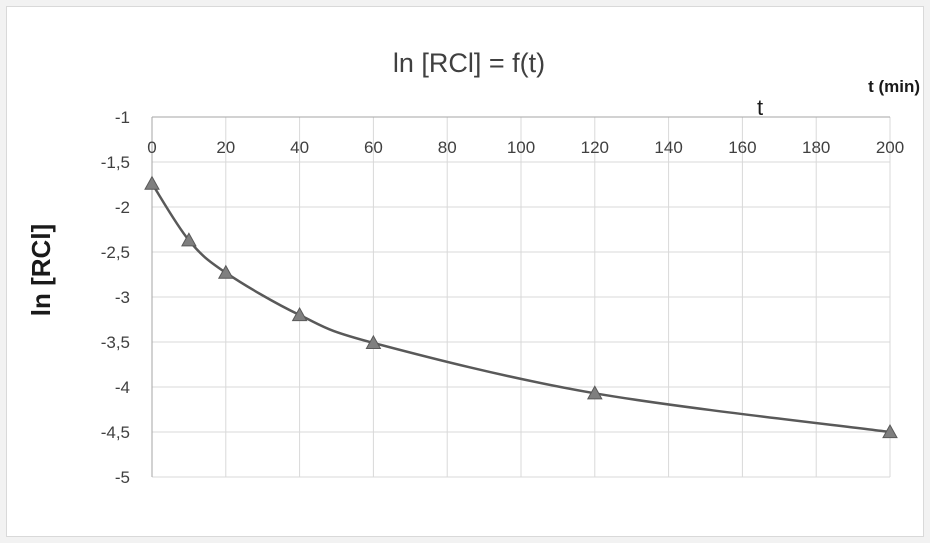 Image resolution: width=930 pixels, height=543 pixels. Describe the element at coordinates (668, 147) in the screenshot. I see `x-tick-label: 140` at that location.